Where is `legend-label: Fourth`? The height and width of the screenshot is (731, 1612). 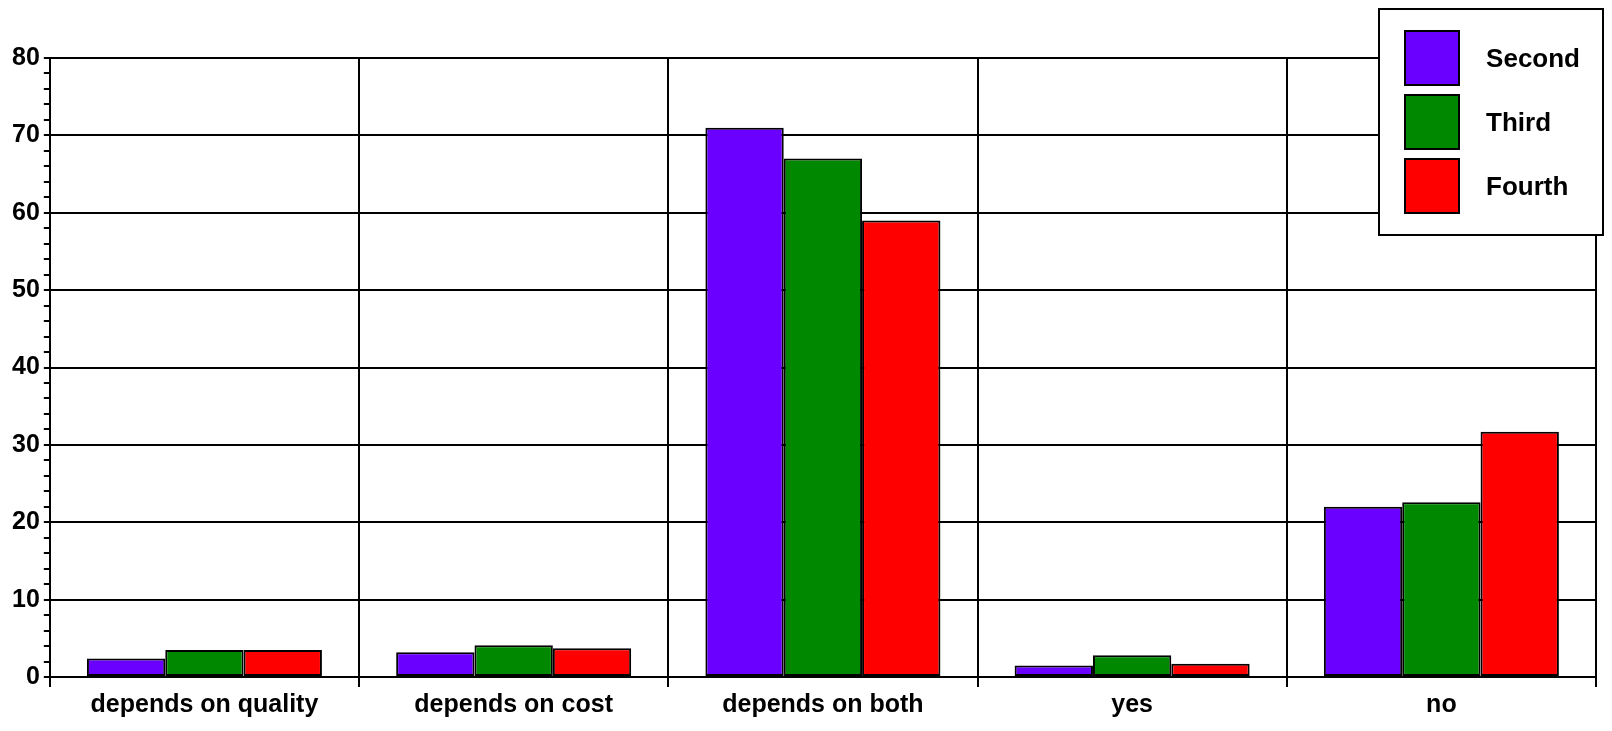 legend-label: Fourth is located at coordinates (1527, 186).